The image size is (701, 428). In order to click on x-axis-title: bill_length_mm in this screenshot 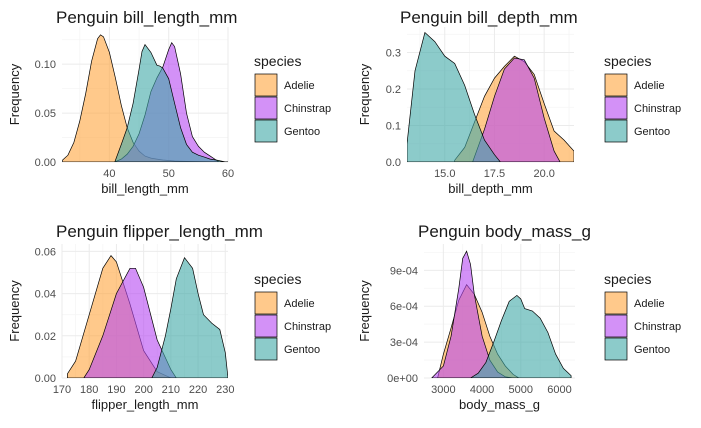, I will do `click(144, 188)`.